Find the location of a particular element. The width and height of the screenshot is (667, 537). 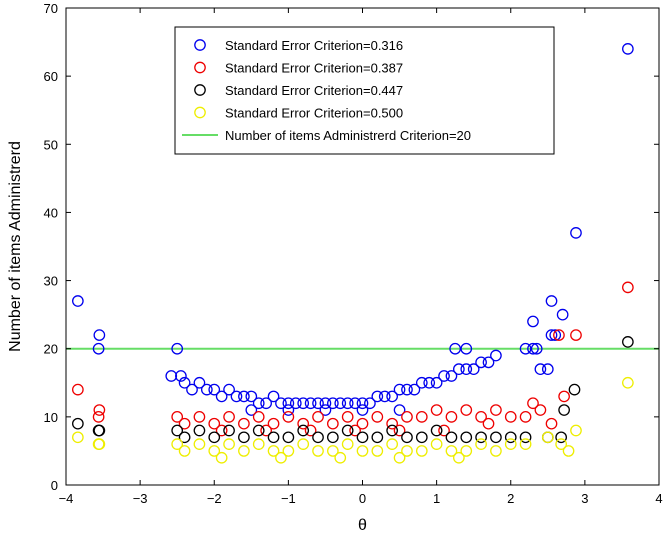

y-tick-label: 30 is located at coordinates (51, 281).